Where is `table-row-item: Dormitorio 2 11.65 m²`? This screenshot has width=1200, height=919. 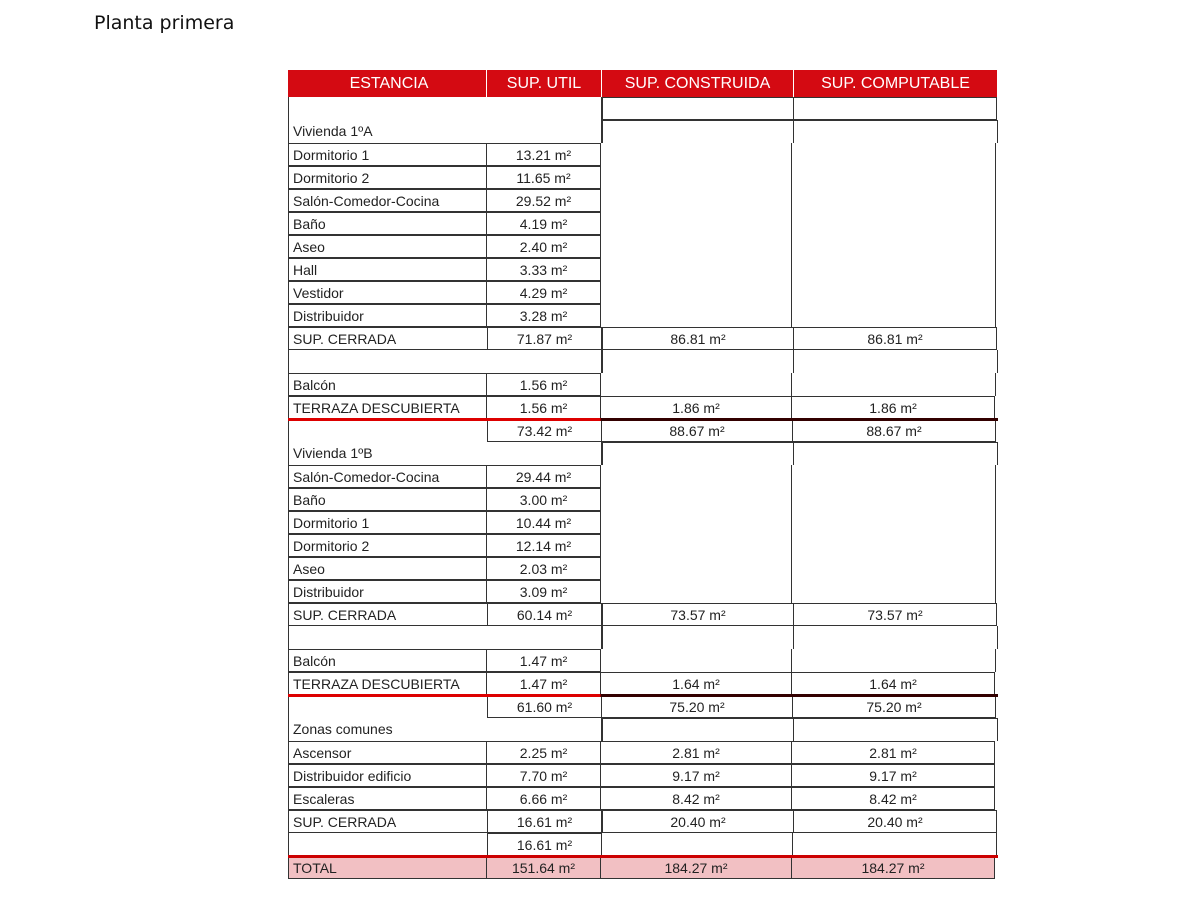 table-row-item: Dormitorio 2 11.65 m² is located at coordinates (643, 177).